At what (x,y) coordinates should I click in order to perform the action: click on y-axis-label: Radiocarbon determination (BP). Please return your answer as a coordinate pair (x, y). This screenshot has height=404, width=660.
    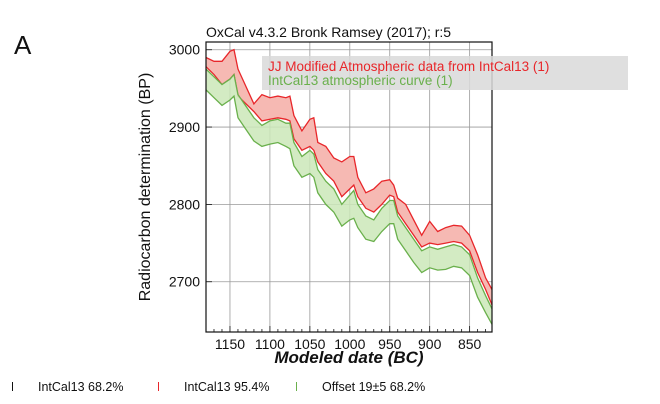
    Looking at the image, I should click on (145, 187).